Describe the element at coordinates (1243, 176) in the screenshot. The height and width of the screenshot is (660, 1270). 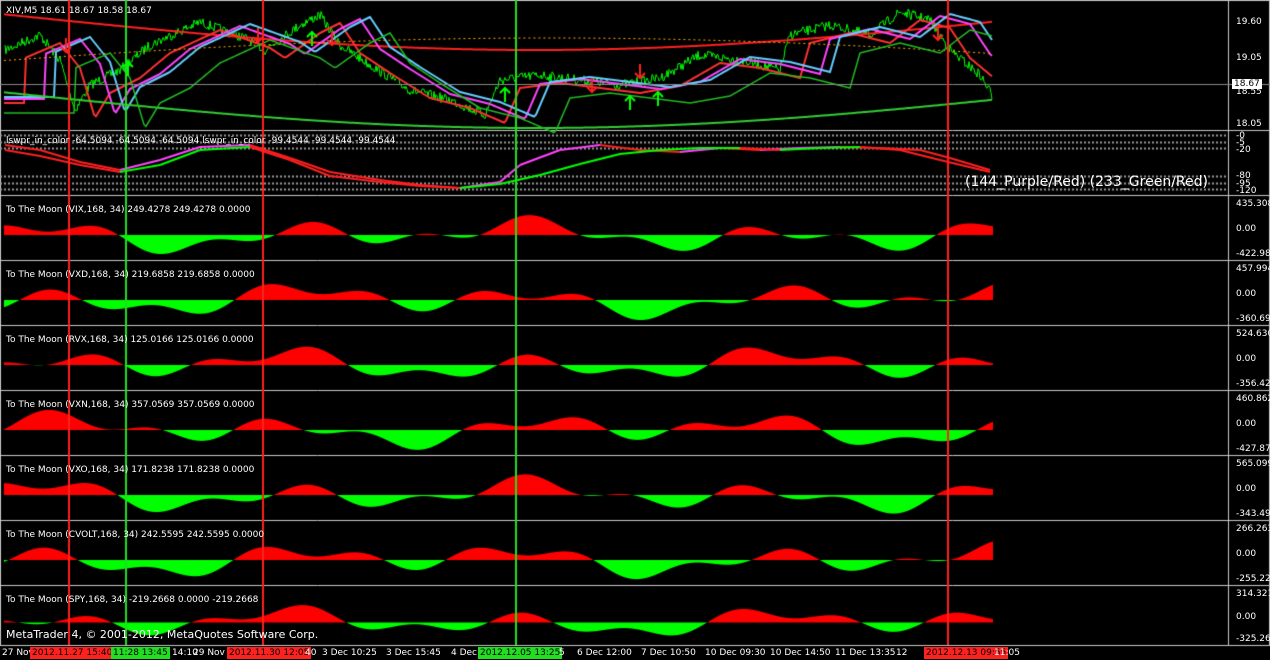
I see `wpr-scale-label: -80` at that location.